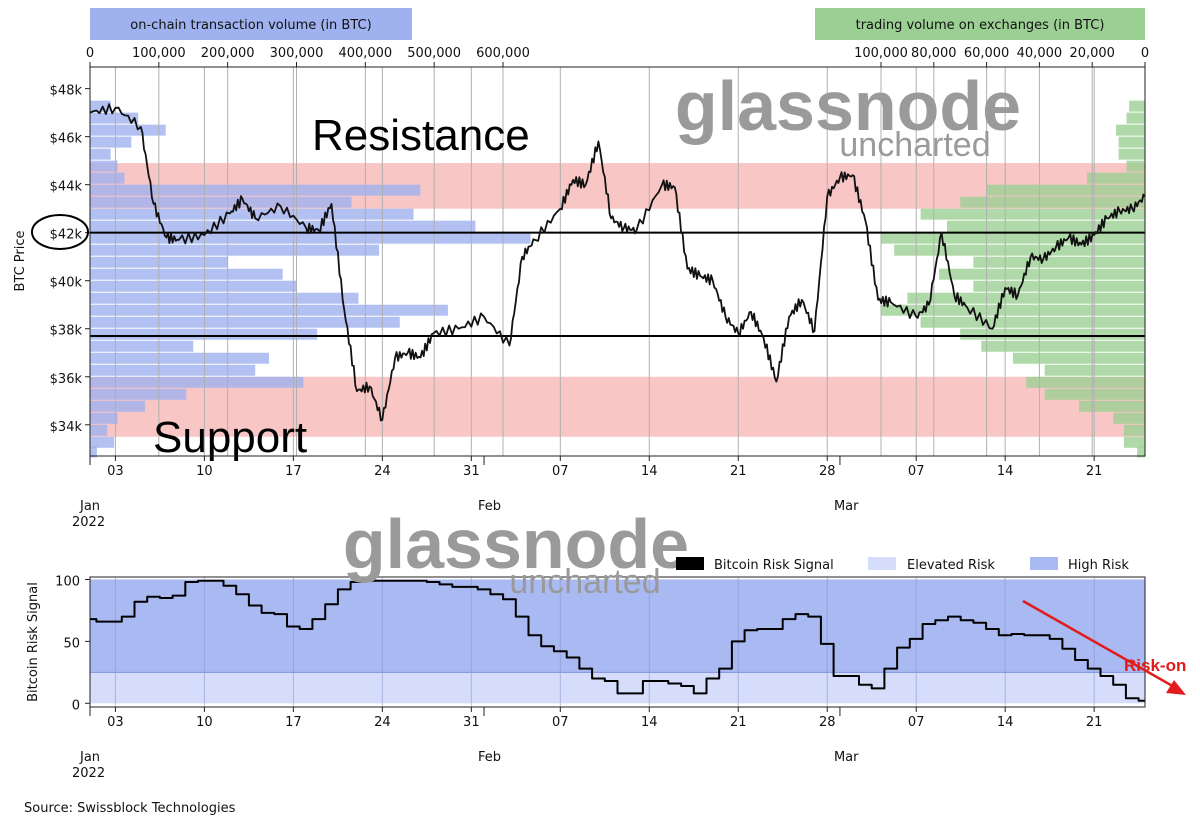 The height and width of the screenshot is (836, 1200). Describe the element at coordinates (88, 522) in the screenshot. I see `price-year-label: 2022` at that location.